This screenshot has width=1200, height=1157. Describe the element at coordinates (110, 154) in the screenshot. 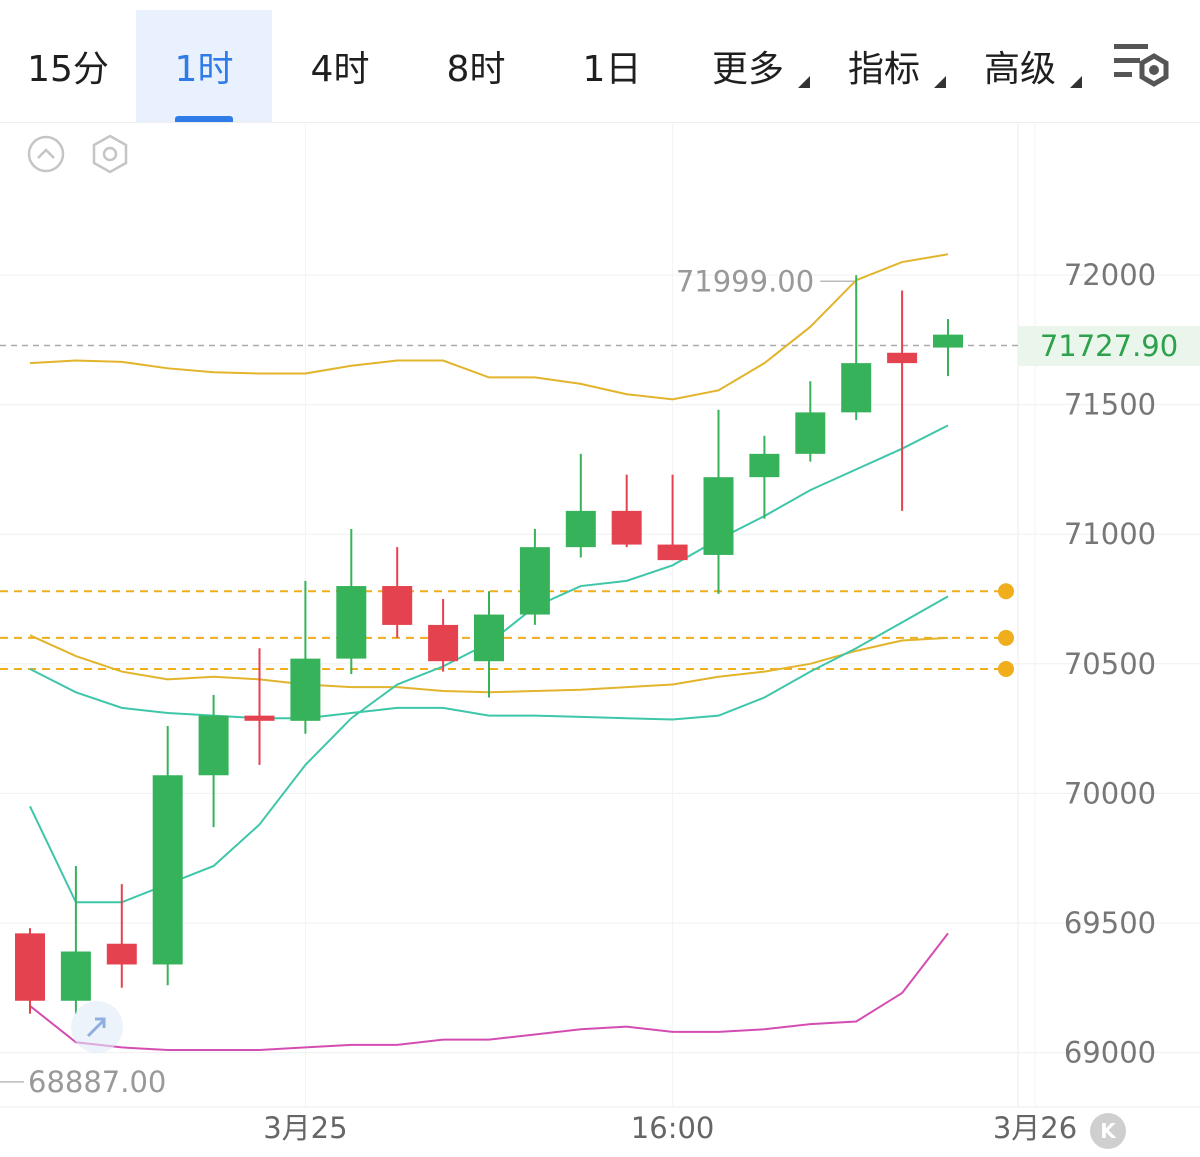

I see `hexagon-gear-icon` at that location.